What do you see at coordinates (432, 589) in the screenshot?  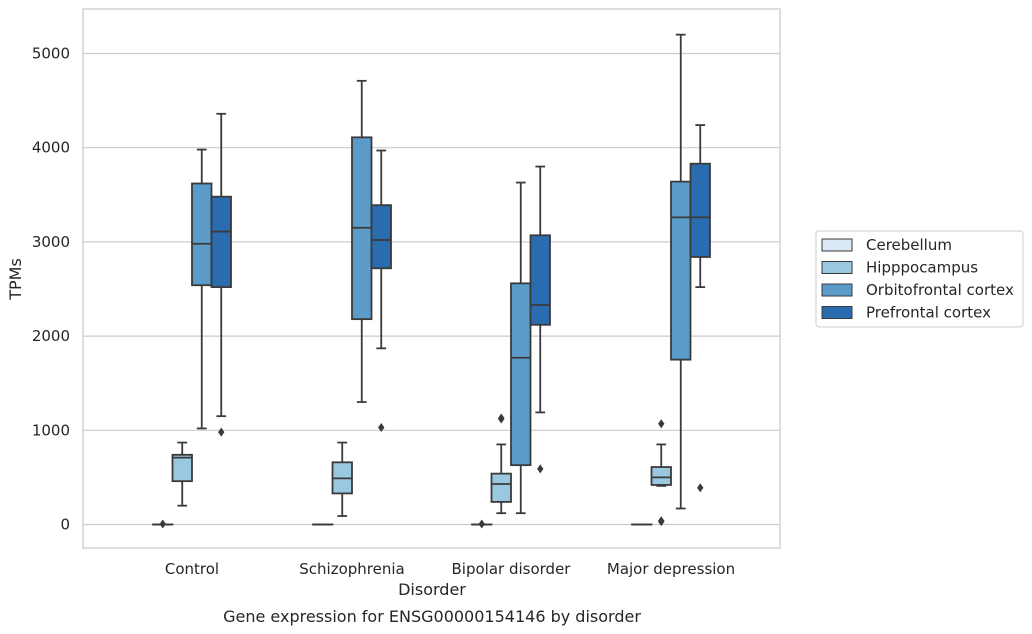 I see `x-axis-label: Disorder` at bounding box center [432, 589].